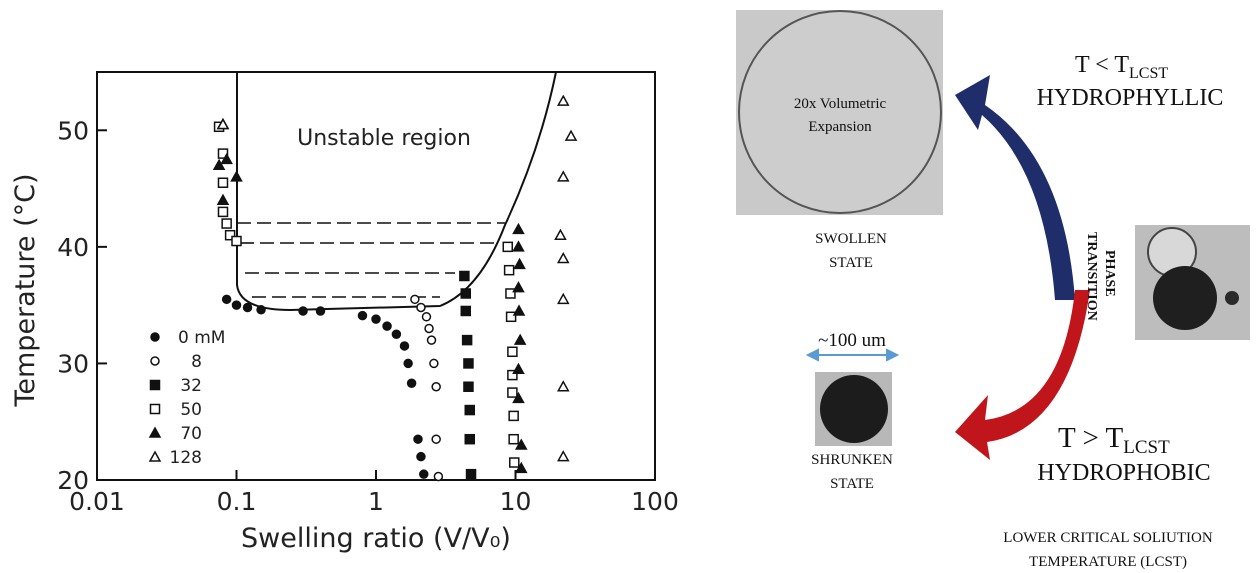 Image resolution: width=1256 pixels, height=573 pixels. I want to click on image-caption: Expansion, so click(840, 127).